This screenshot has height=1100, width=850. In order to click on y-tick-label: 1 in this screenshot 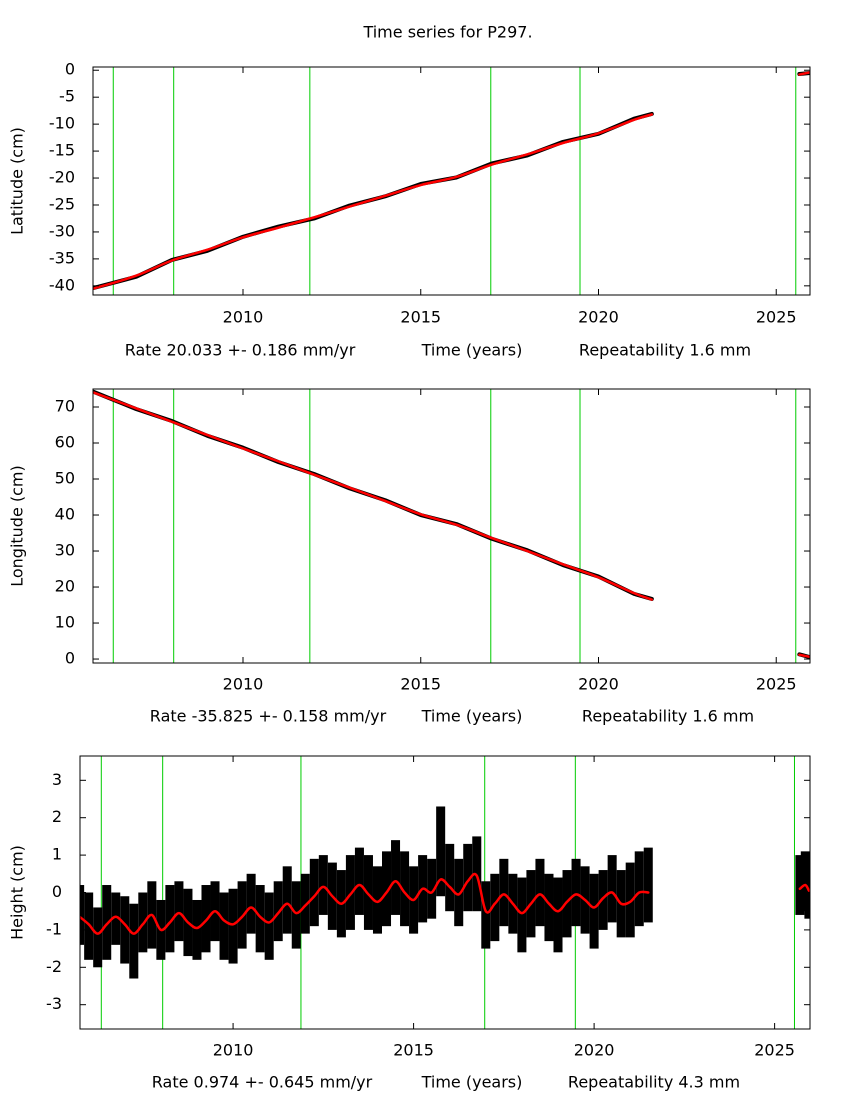, I will do `click(57, 854)`.